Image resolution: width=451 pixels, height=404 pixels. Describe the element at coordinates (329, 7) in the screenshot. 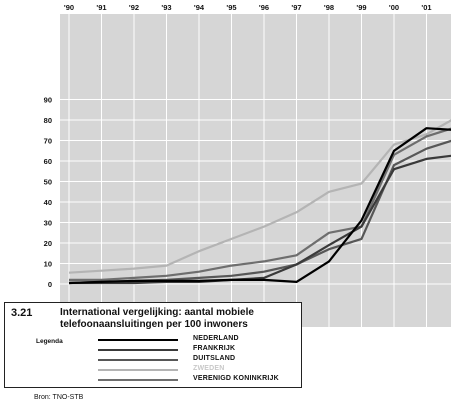

I see `x-tick-label: '98` at that location.